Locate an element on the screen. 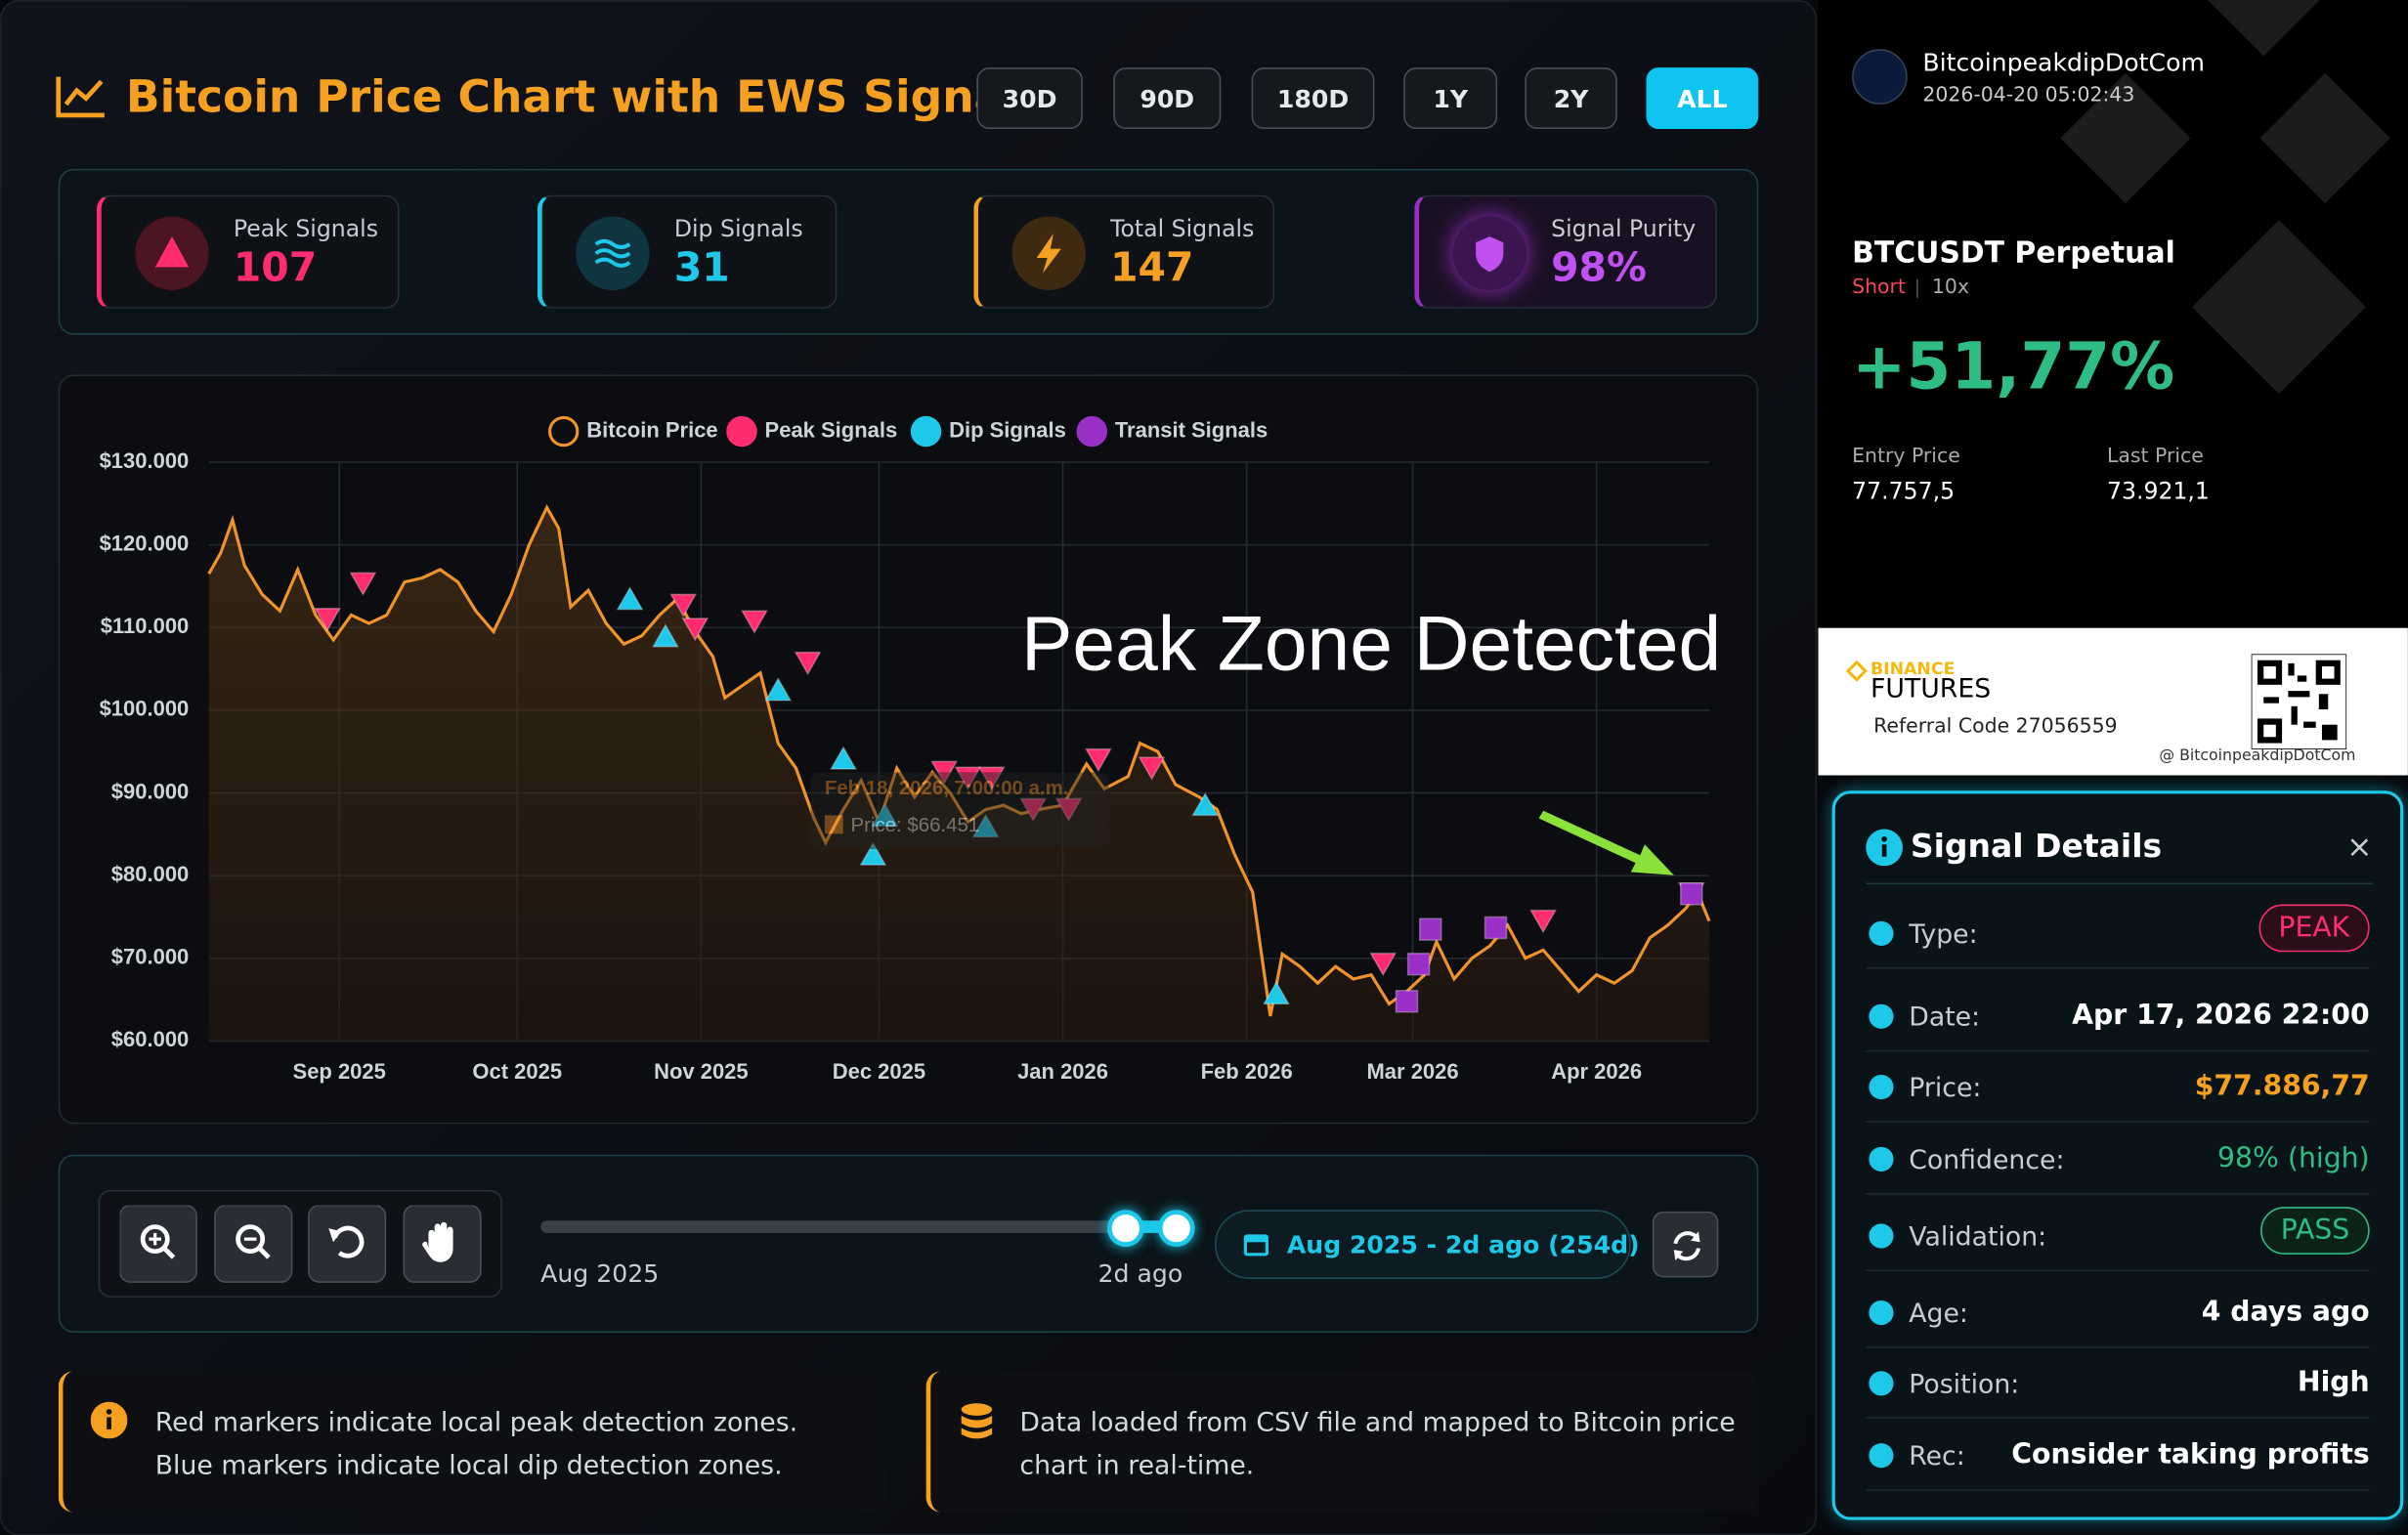 The width and height of the screenshot is (2408, 1535). referral: Referral Code 27056559 is located at coordinates (1995, 727).